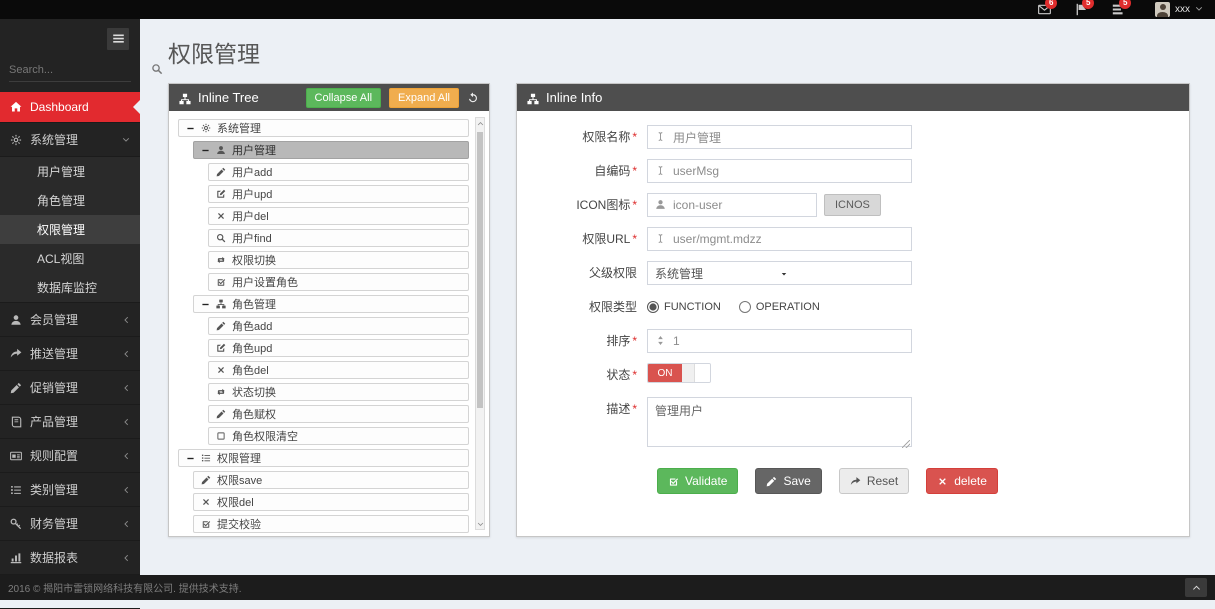 The width and height of the screenshot is (1215, 609). I want to click on parent-permission-select: 系统管理, so click(779, 273).